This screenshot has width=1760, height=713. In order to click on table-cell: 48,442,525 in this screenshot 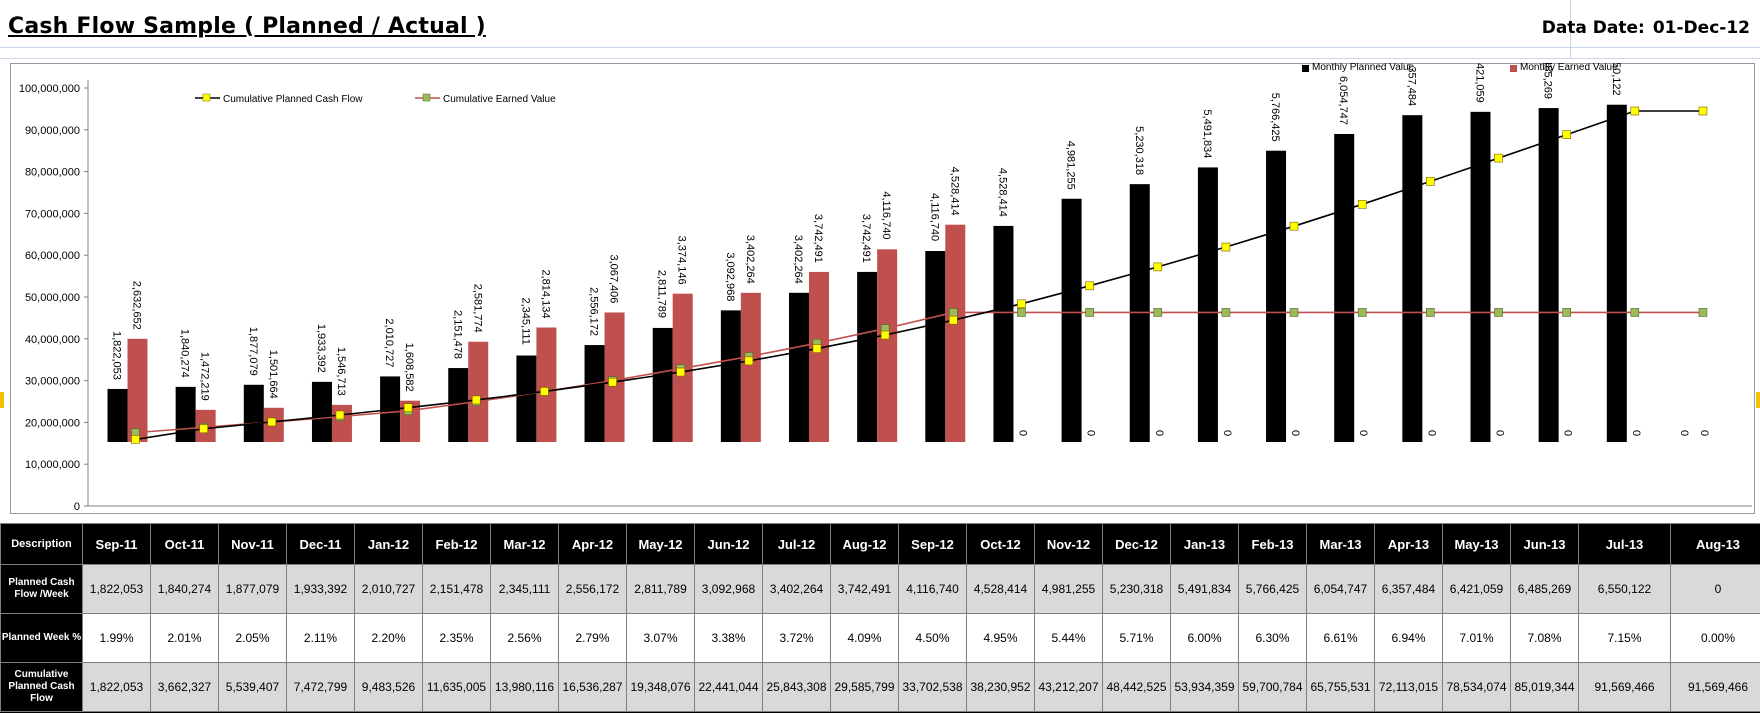, I will do `click(1136, 687)`.